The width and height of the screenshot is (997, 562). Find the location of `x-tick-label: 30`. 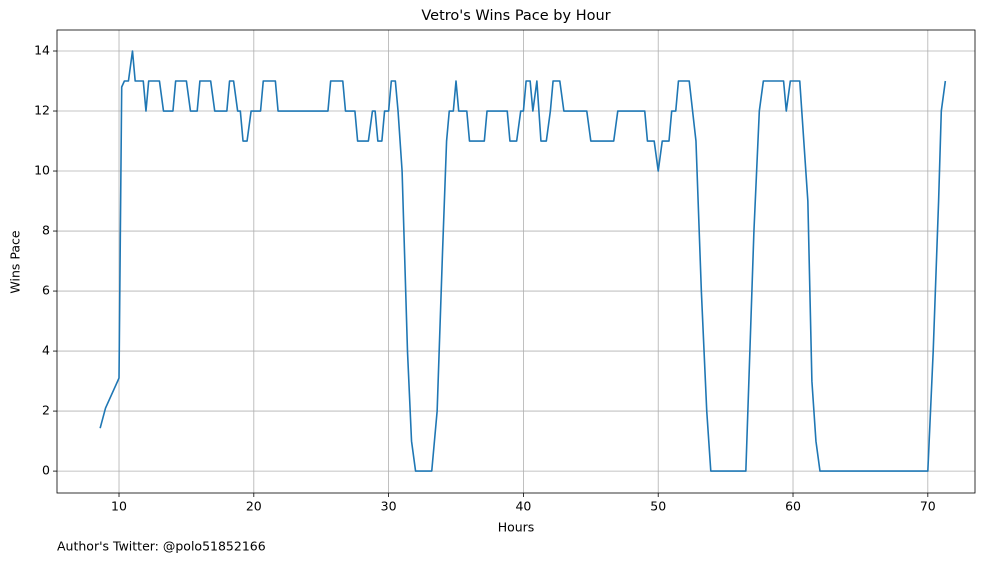

x-tick-label: 30 is located at coordinates (389, 506).